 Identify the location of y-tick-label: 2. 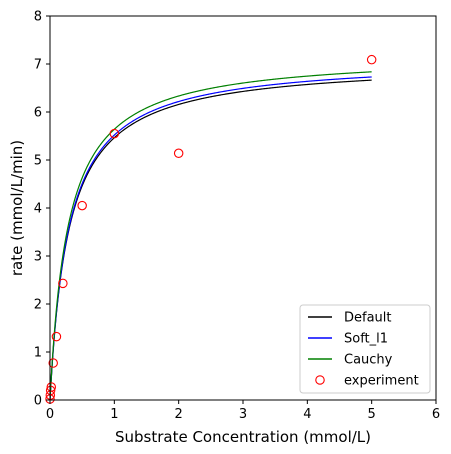
(38, 305).